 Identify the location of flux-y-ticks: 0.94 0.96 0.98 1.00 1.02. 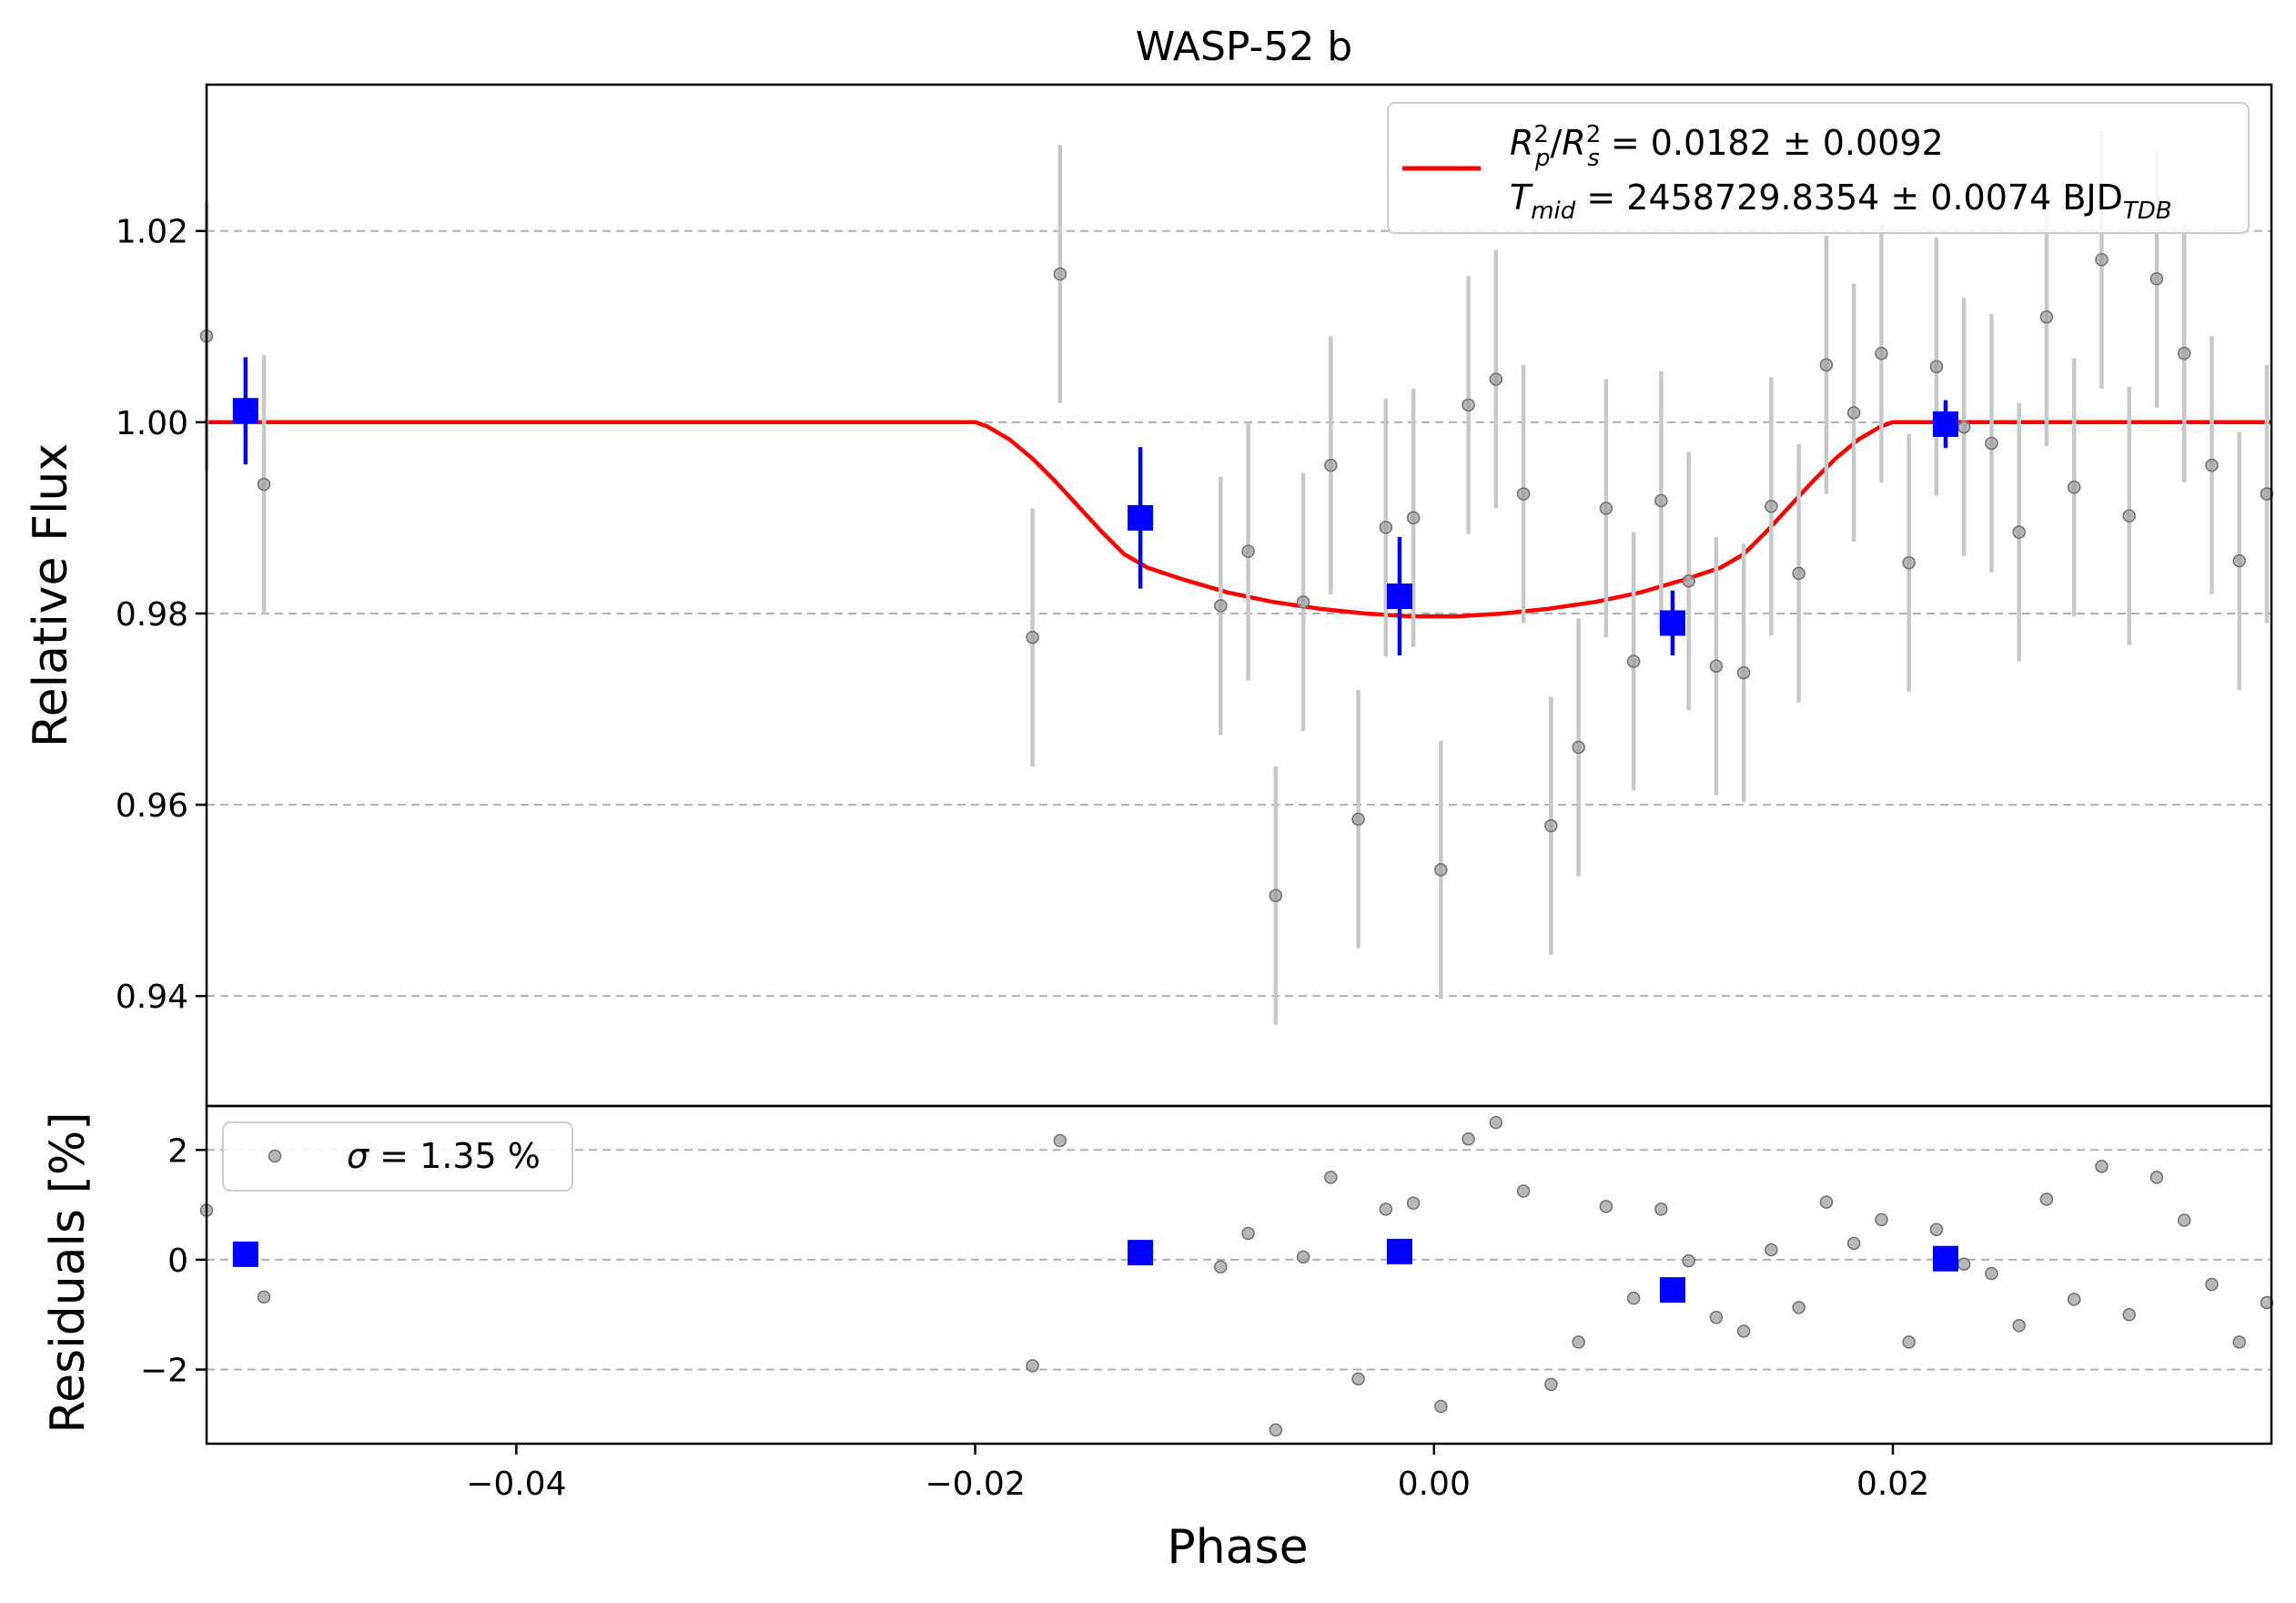
(162, 615).